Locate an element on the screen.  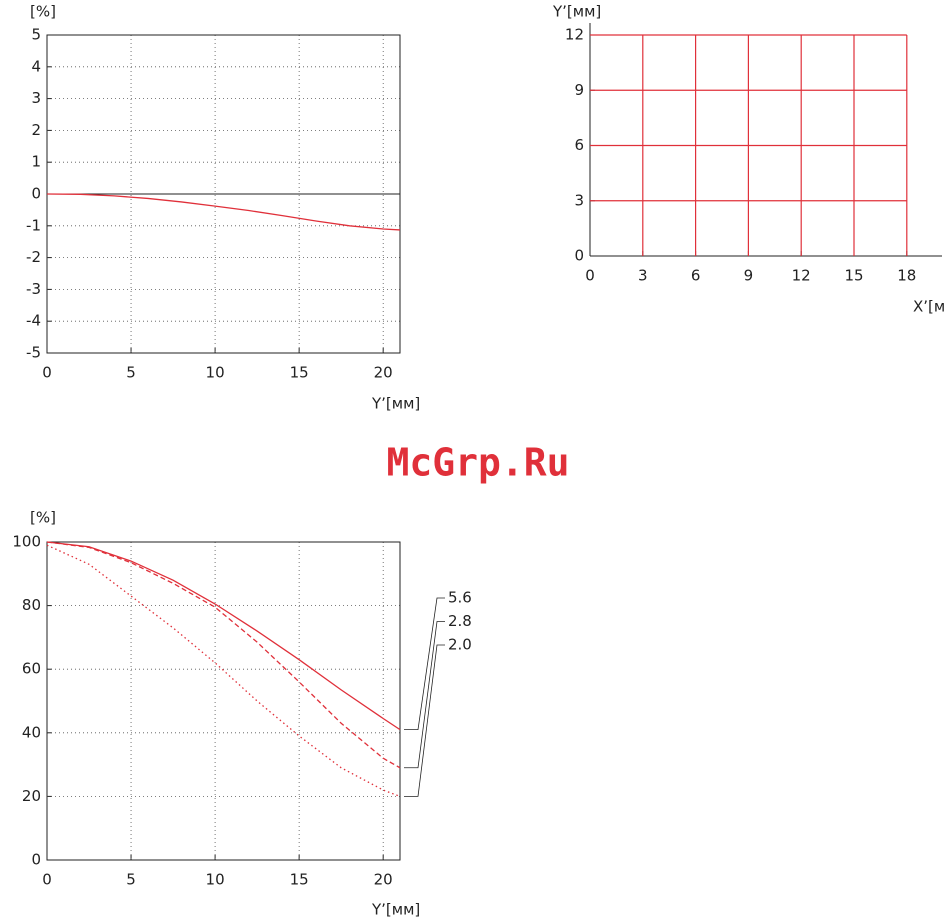
x-axis-label: X’[мм] is located at coordinates (929, 307).